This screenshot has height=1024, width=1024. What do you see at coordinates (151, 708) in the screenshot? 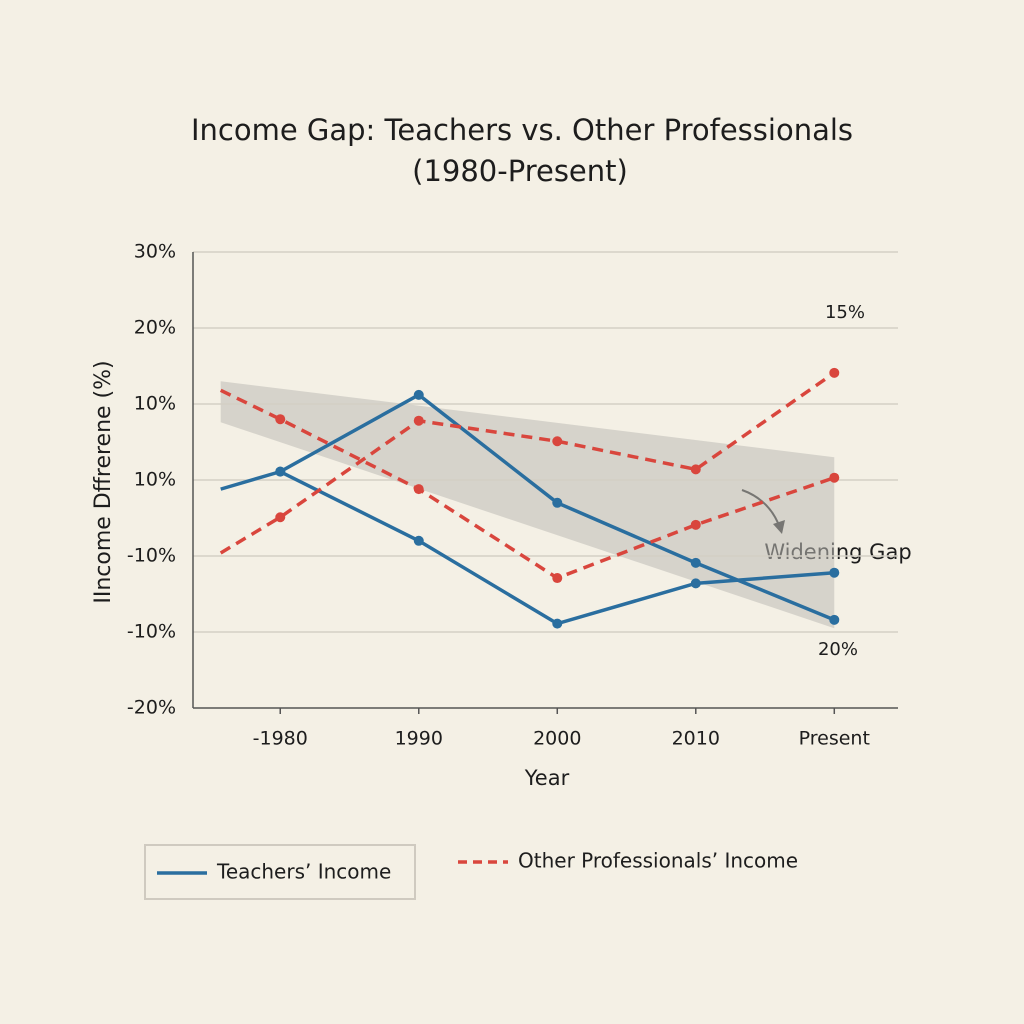
I see `y-tick-label: -20%` at bounding box center [151, 708].